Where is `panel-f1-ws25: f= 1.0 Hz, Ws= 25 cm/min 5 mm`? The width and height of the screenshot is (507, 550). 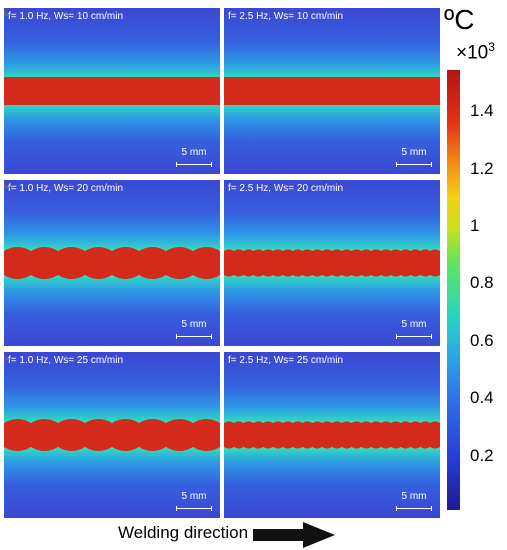 panel-f1-ws25: f= 1.0 Hz, Ws= 25 cm/min 5 mm is located at coordinates (112, 435).